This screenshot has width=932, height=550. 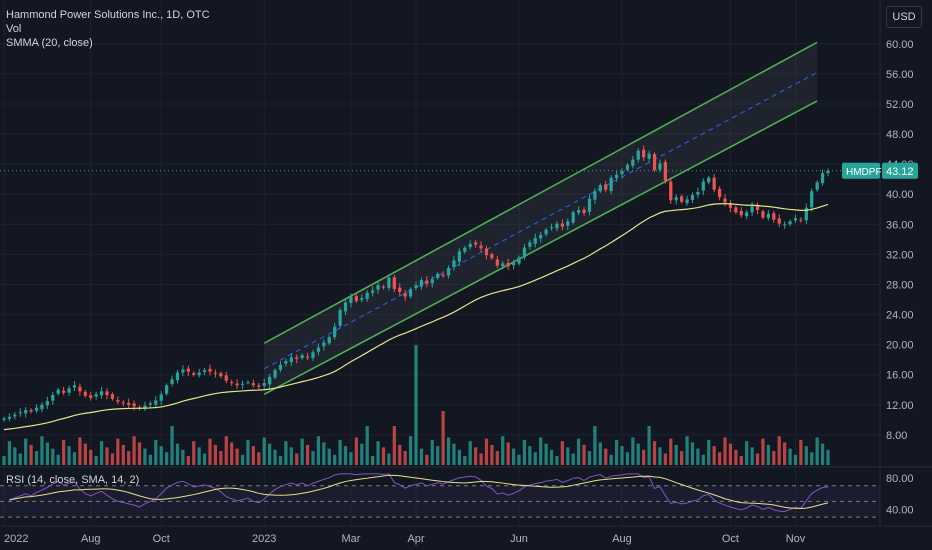 What do you see at coordinates (900, 479) in the screenshot?
I see `rsi-tick-label: 80.00` at bounding box center [900, 479].